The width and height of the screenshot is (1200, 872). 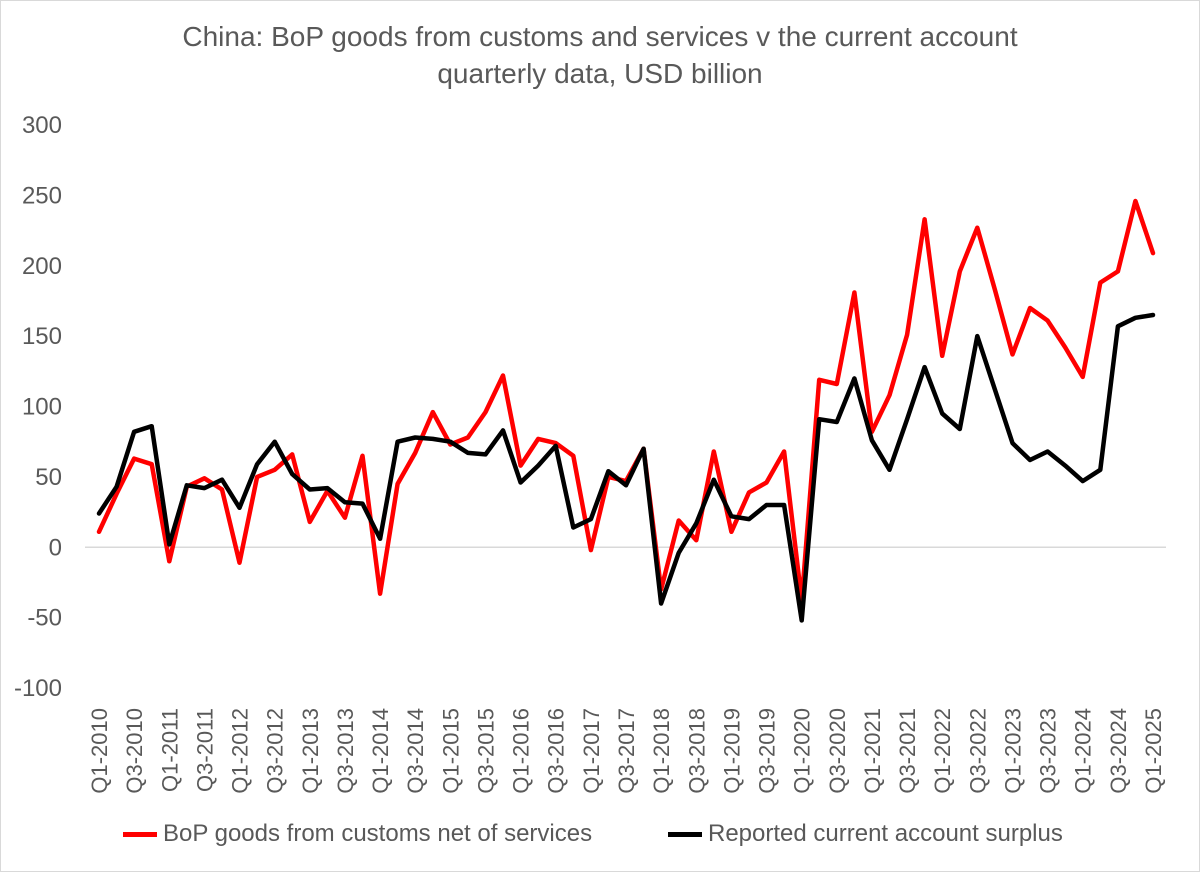 I want to click on x-tick-label: Q3-2012, so click(x=275, y=751).